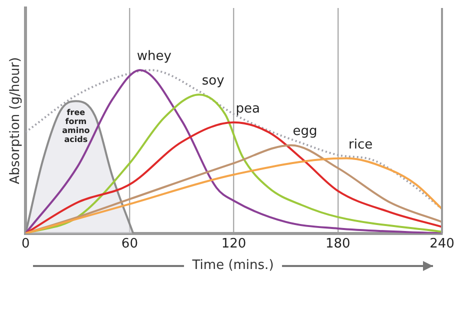 The image size is (472, 320). Describe the element at coordinates (233, 244) in the screenshot. I see `x-tick-label: 120` at that location.